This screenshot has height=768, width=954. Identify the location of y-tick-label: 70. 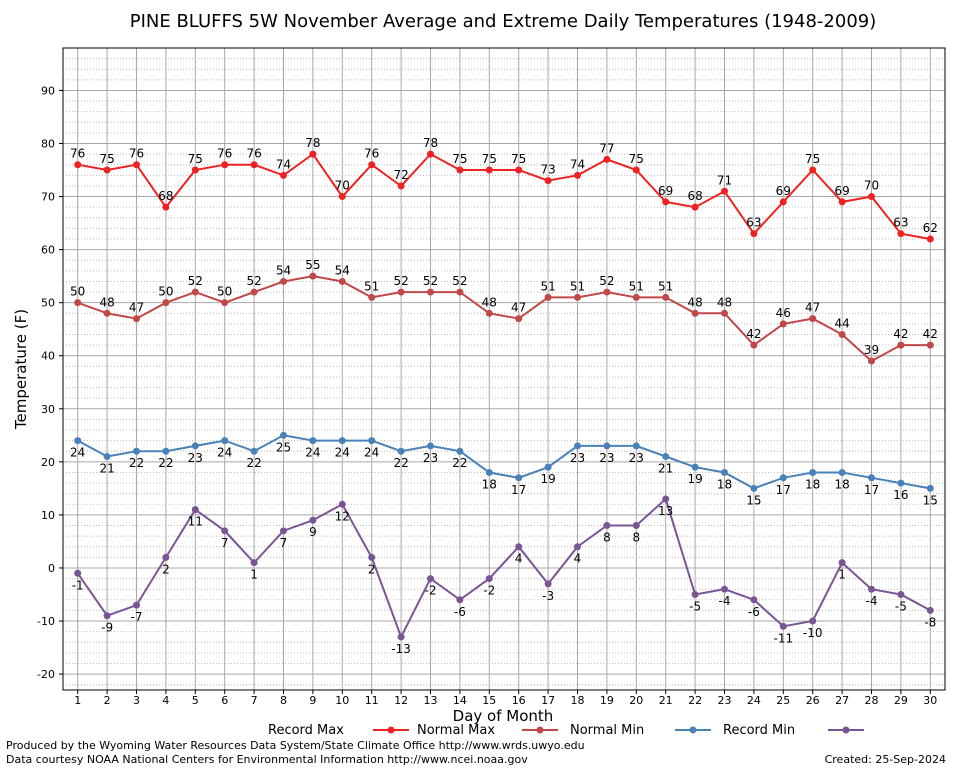
(48, 197).